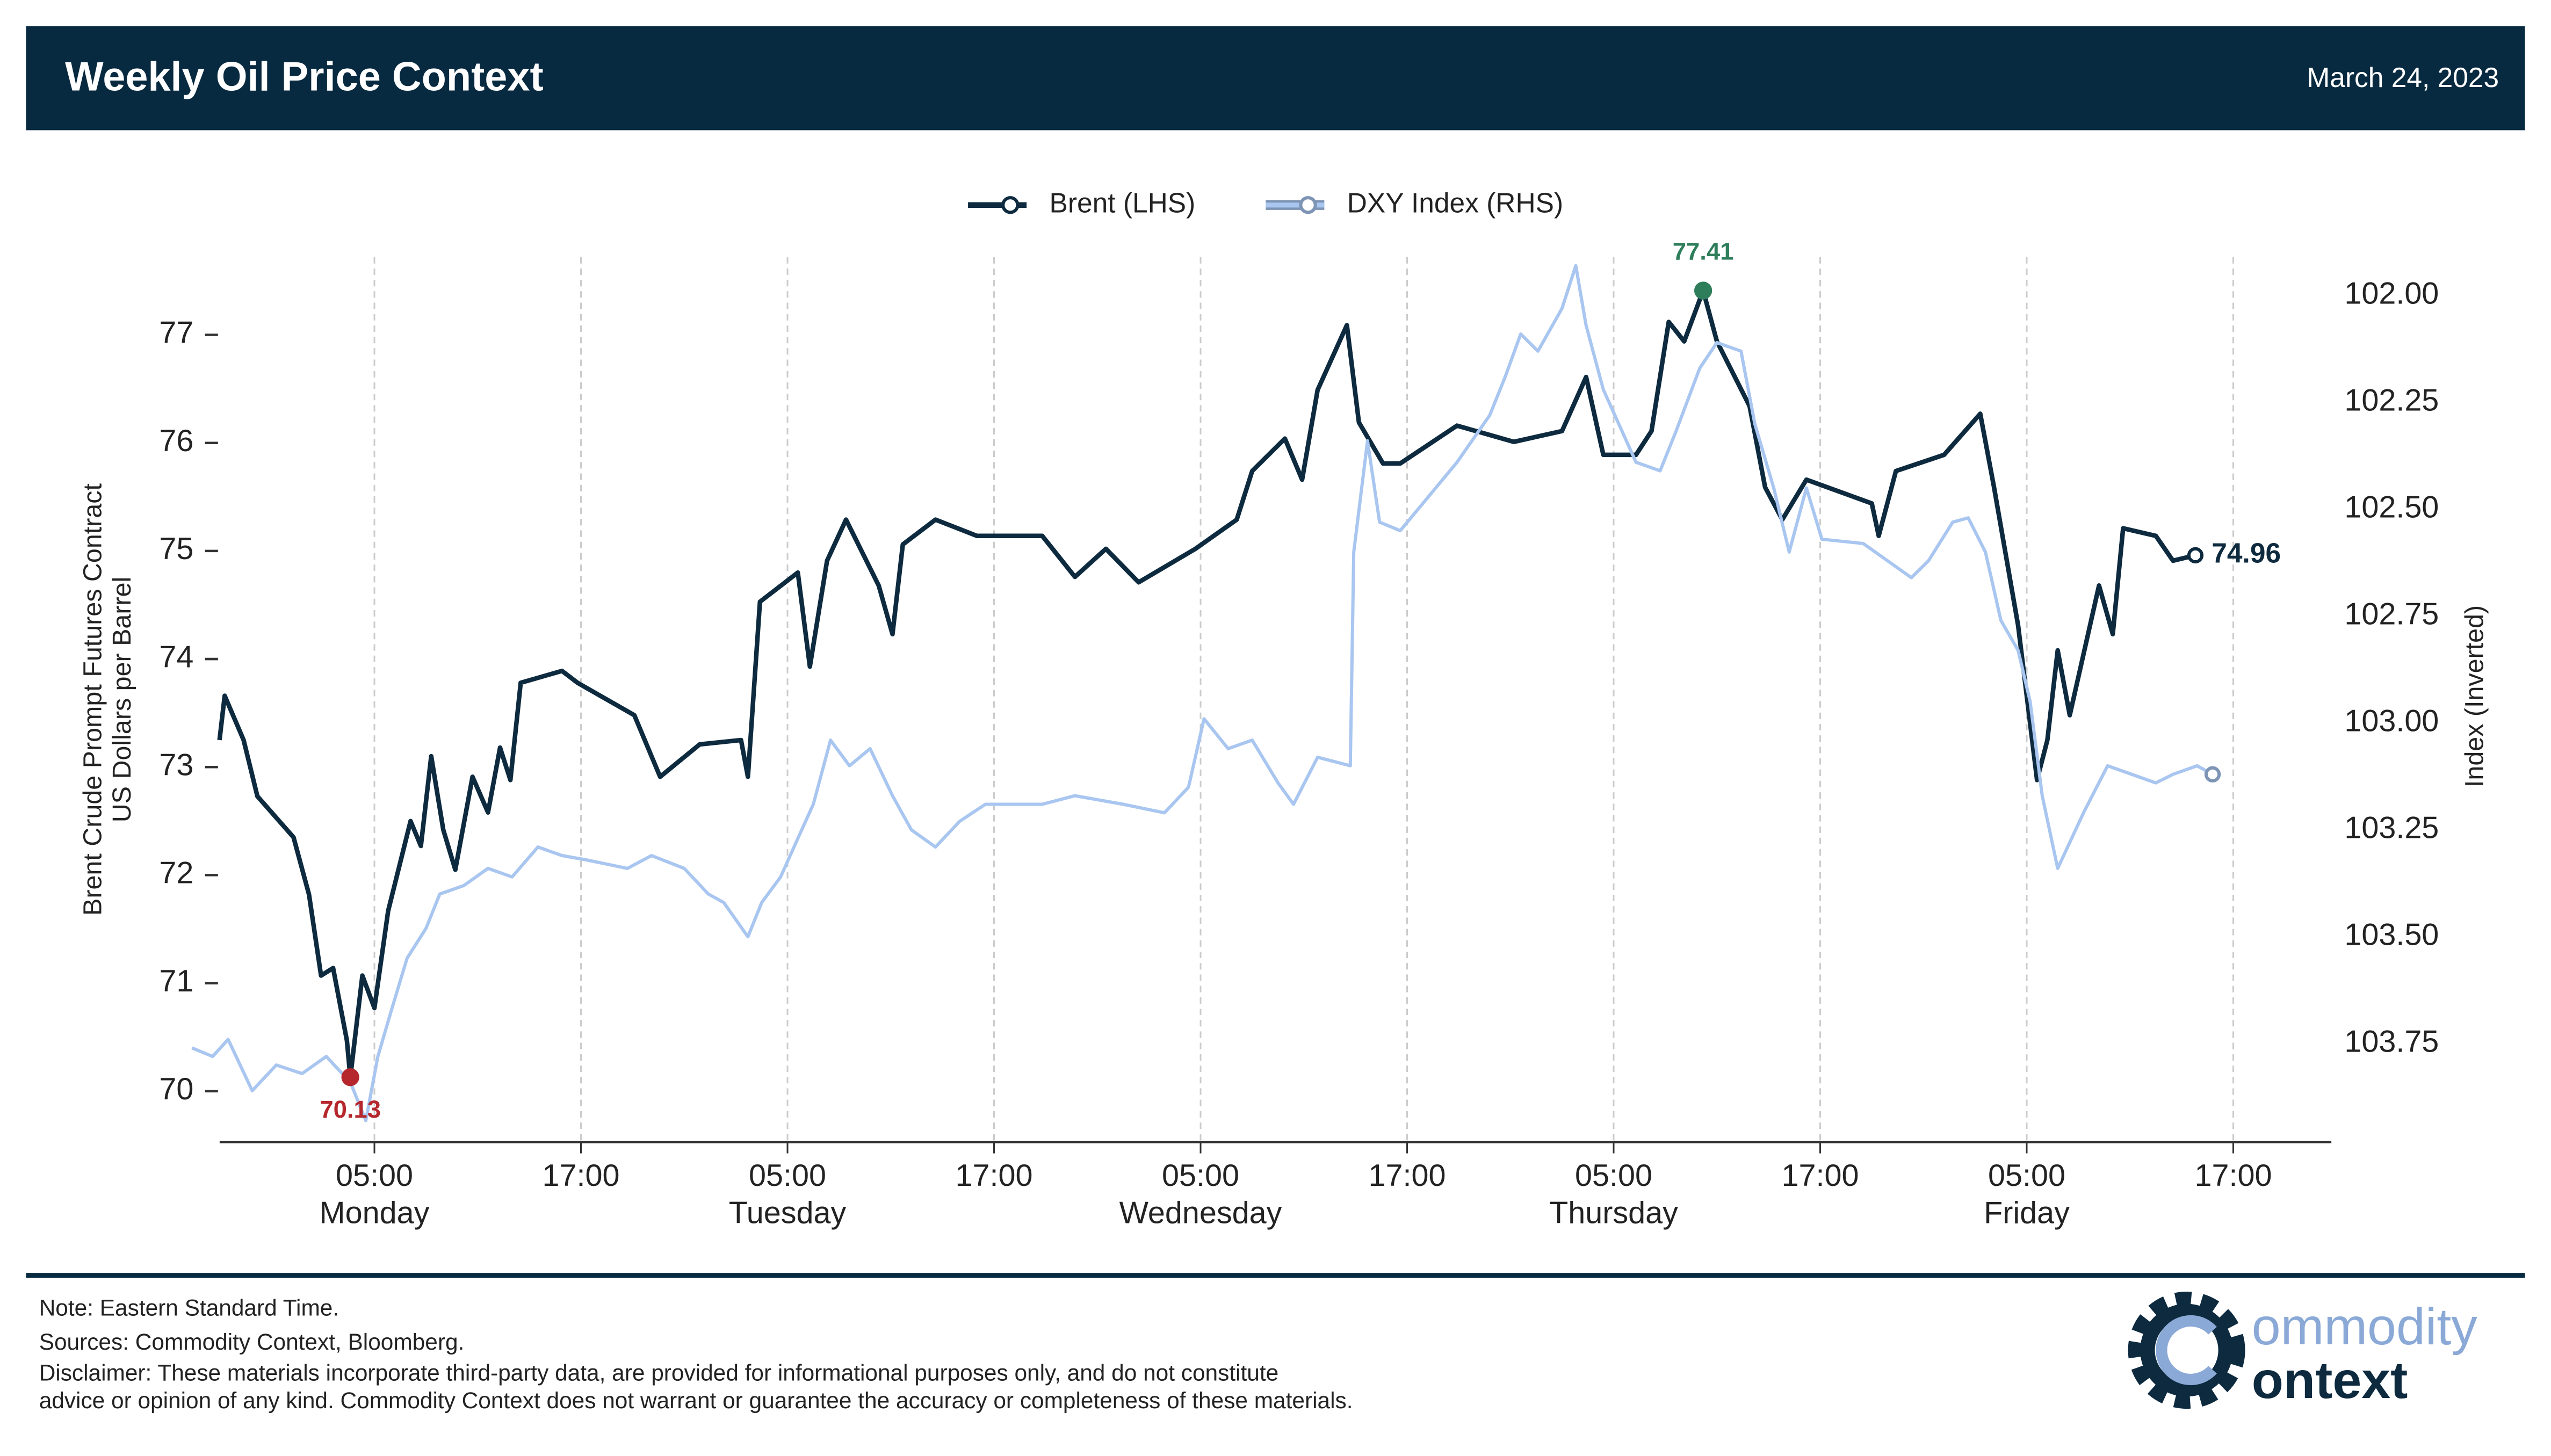 This screenshot has width=2551, height=1456. What do you see at coordinates (2027, 1194) in the screenshot?
I see `x-tick-label: 05:00 Friday` at bounding box center [2027, 1194].